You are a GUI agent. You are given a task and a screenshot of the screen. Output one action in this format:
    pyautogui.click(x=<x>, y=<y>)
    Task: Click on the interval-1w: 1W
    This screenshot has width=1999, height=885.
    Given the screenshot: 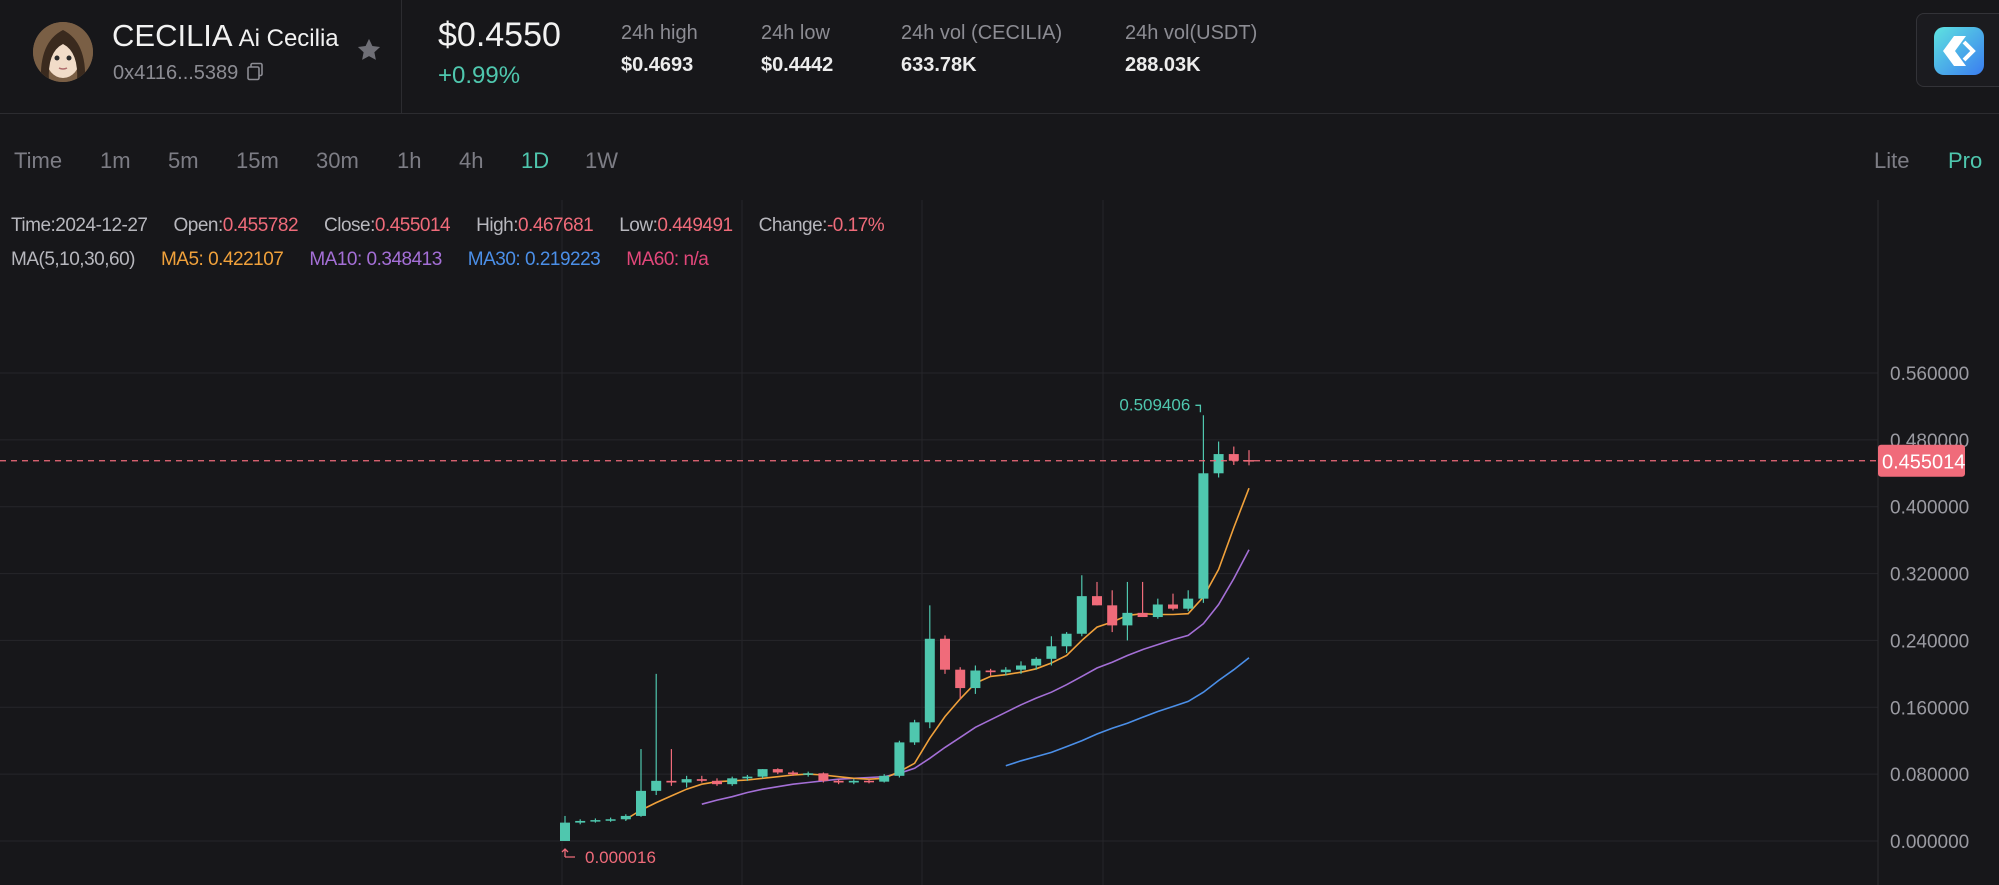 What is the action you would take?
    pyautogui.click(x=601, y=160)
    